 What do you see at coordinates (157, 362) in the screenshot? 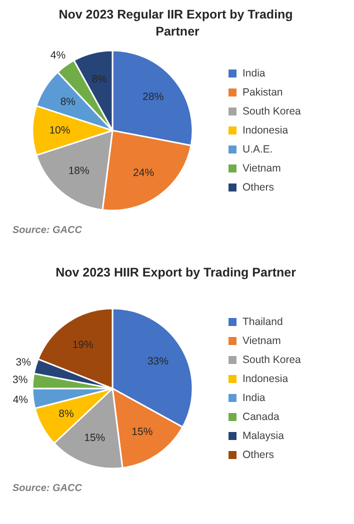
I see `data-label: 33%` at bounding box center [157, 362].